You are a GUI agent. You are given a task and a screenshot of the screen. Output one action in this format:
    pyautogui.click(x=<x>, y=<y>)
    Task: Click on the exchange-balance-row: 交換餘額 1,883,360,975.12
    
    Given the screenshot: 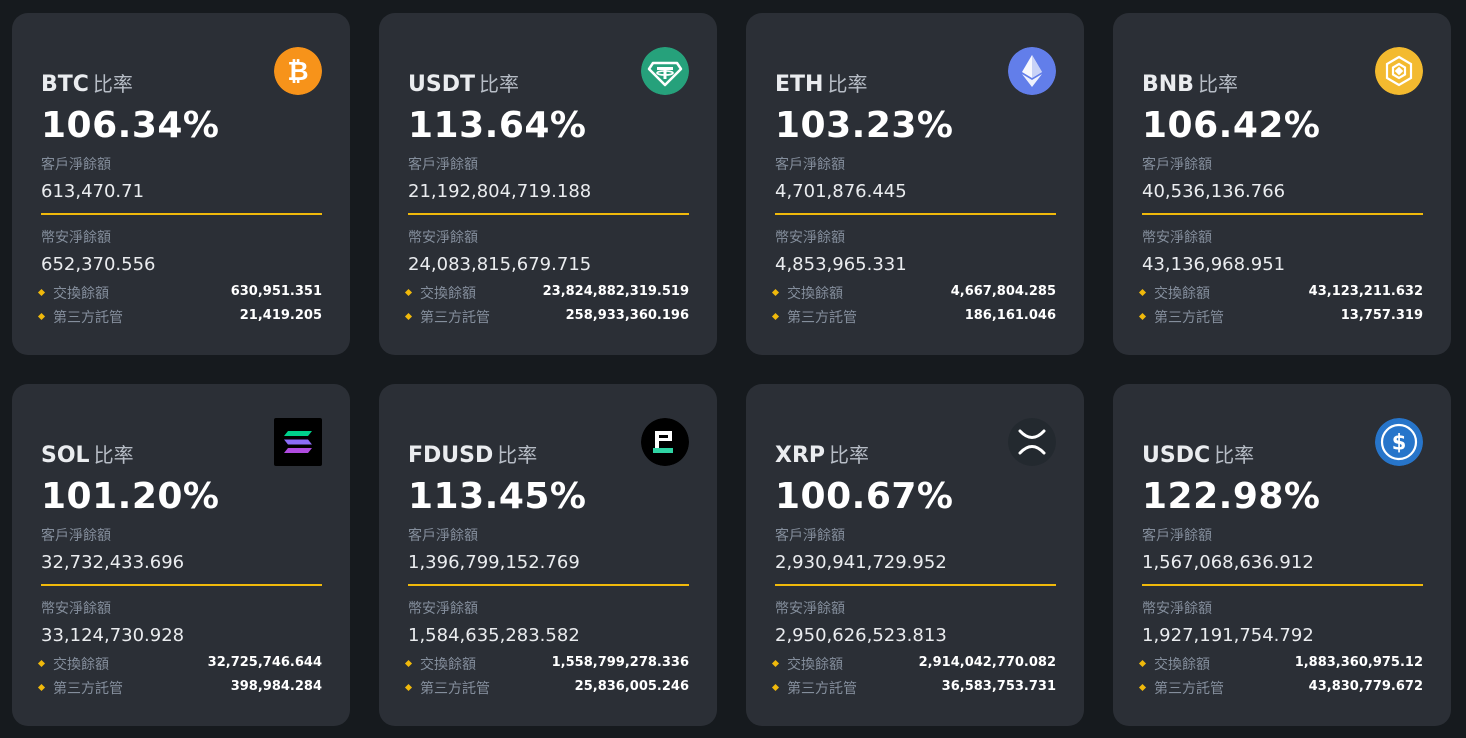 What is the action you would take?
    pyautogui.click(x=1280, y=664)
    